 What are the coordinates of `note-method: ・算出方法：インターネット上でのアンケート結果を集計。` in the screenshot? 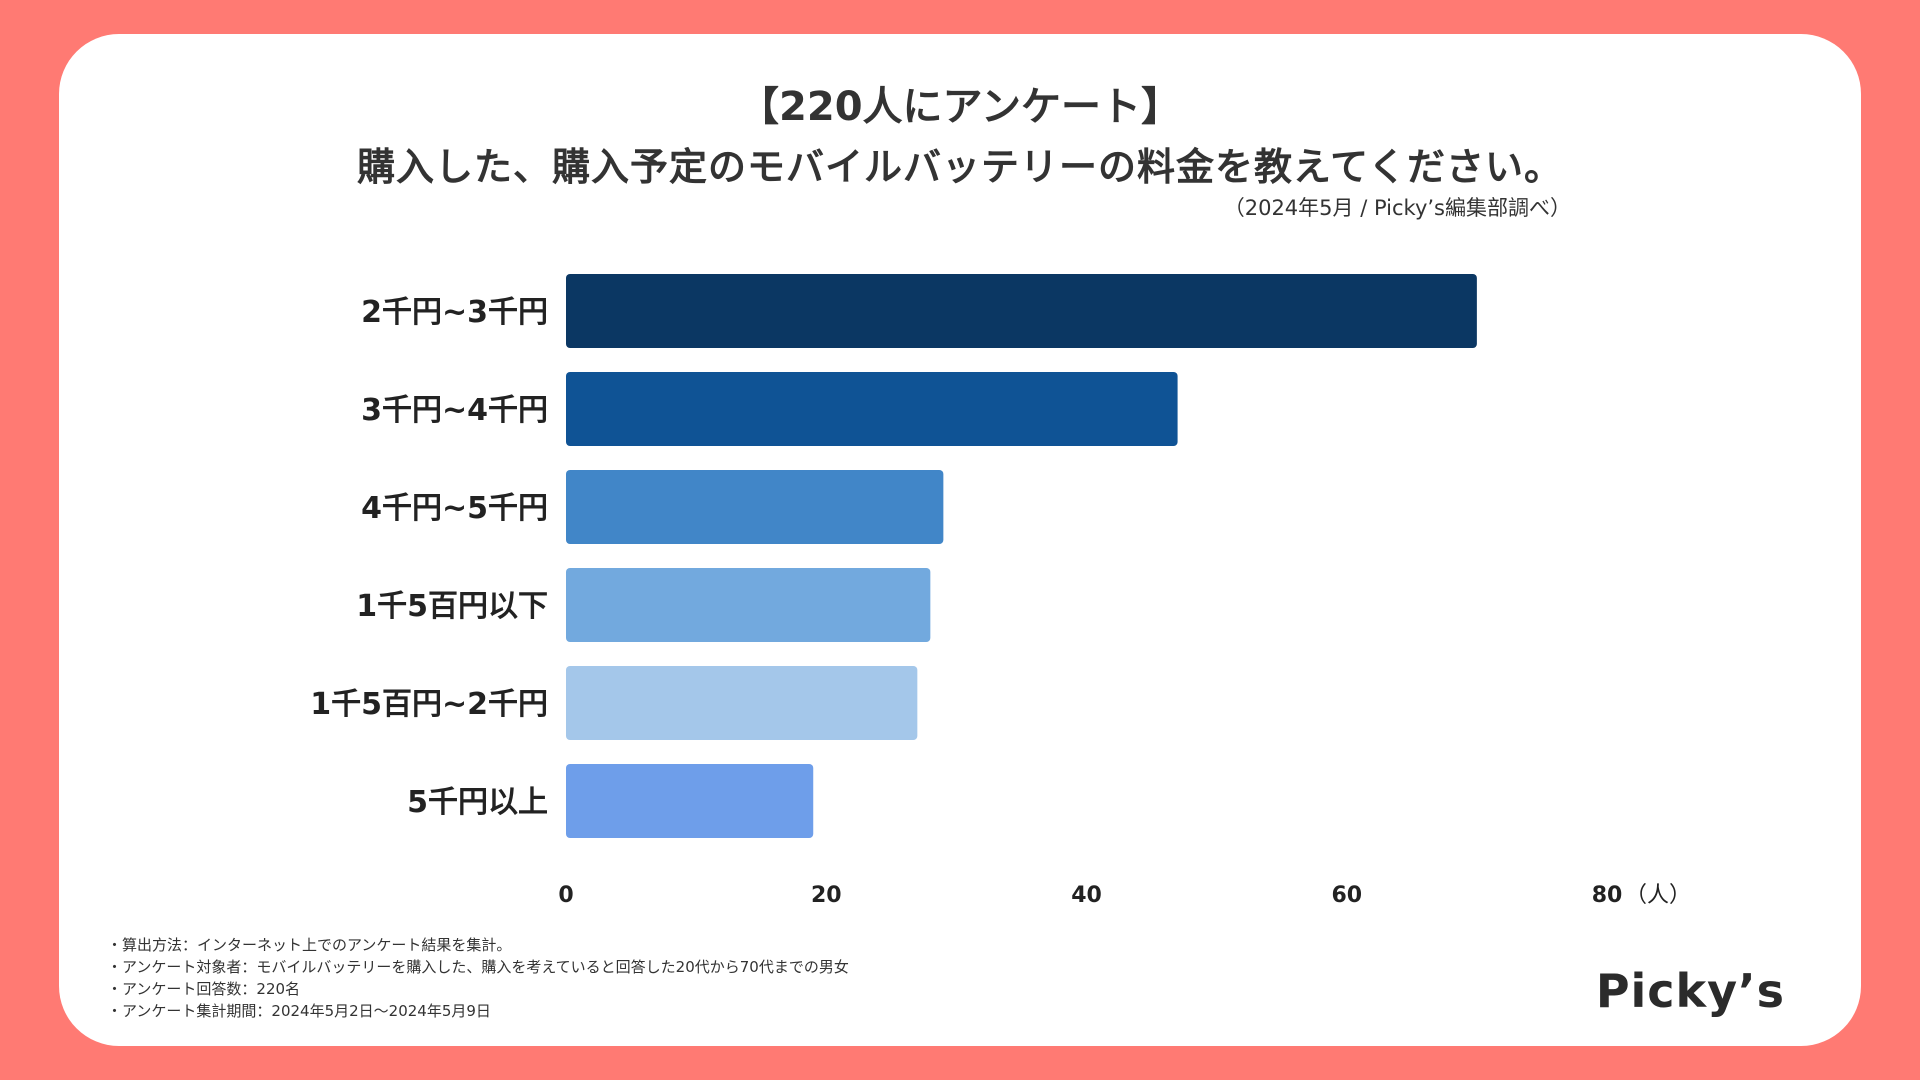 It's located at (309, 945).